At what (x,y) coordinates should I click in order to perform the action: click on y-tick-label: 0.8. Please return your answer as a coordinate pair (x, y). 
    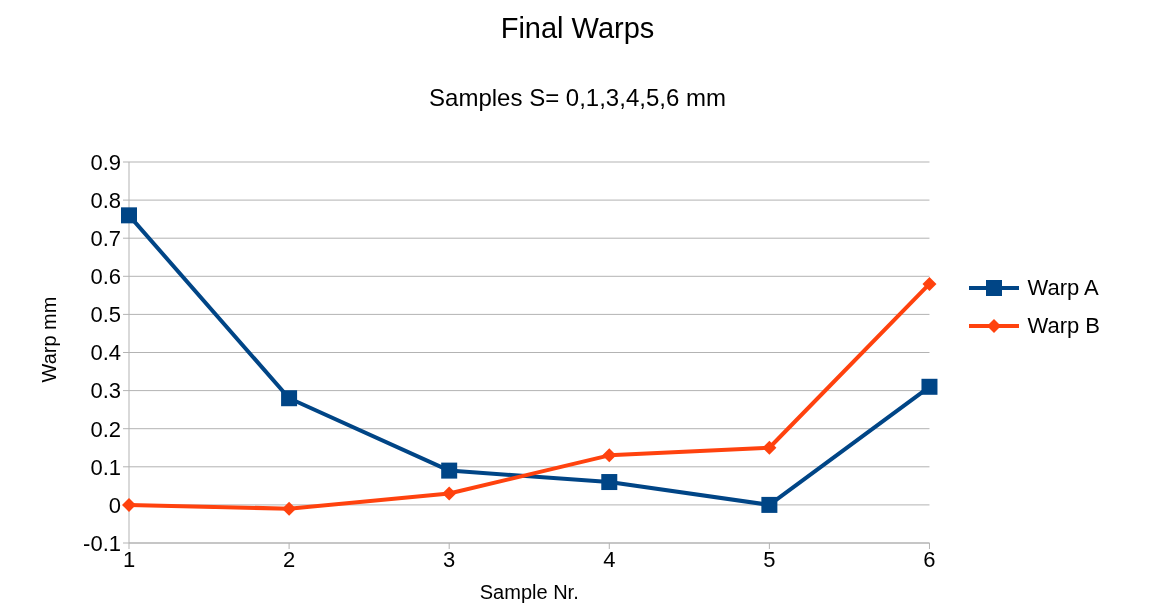
    Looking at the image, I should click on (105, 200).